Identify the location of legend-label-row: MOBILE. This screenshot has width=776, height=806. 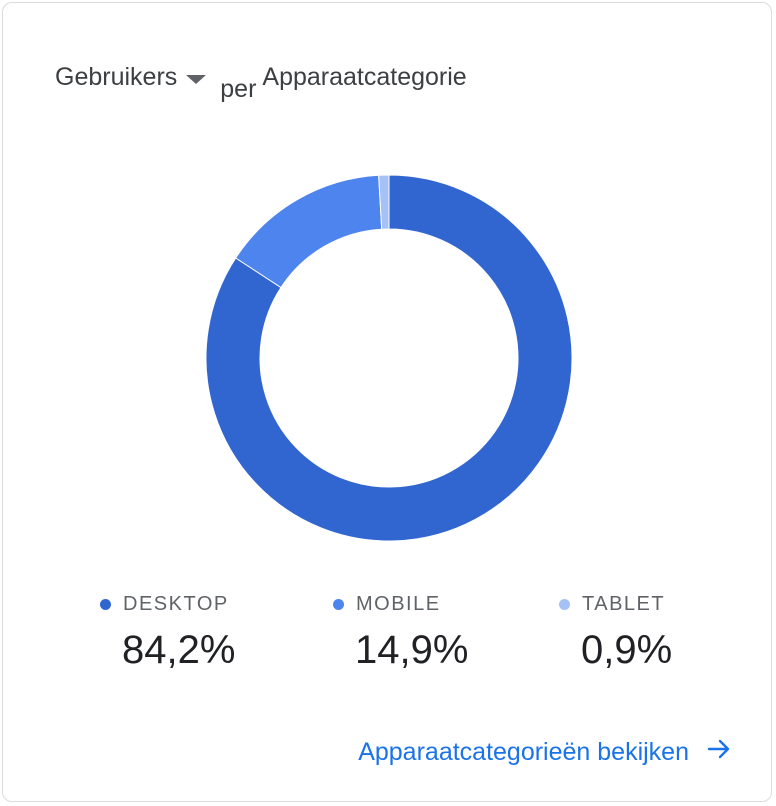
(400, 604).